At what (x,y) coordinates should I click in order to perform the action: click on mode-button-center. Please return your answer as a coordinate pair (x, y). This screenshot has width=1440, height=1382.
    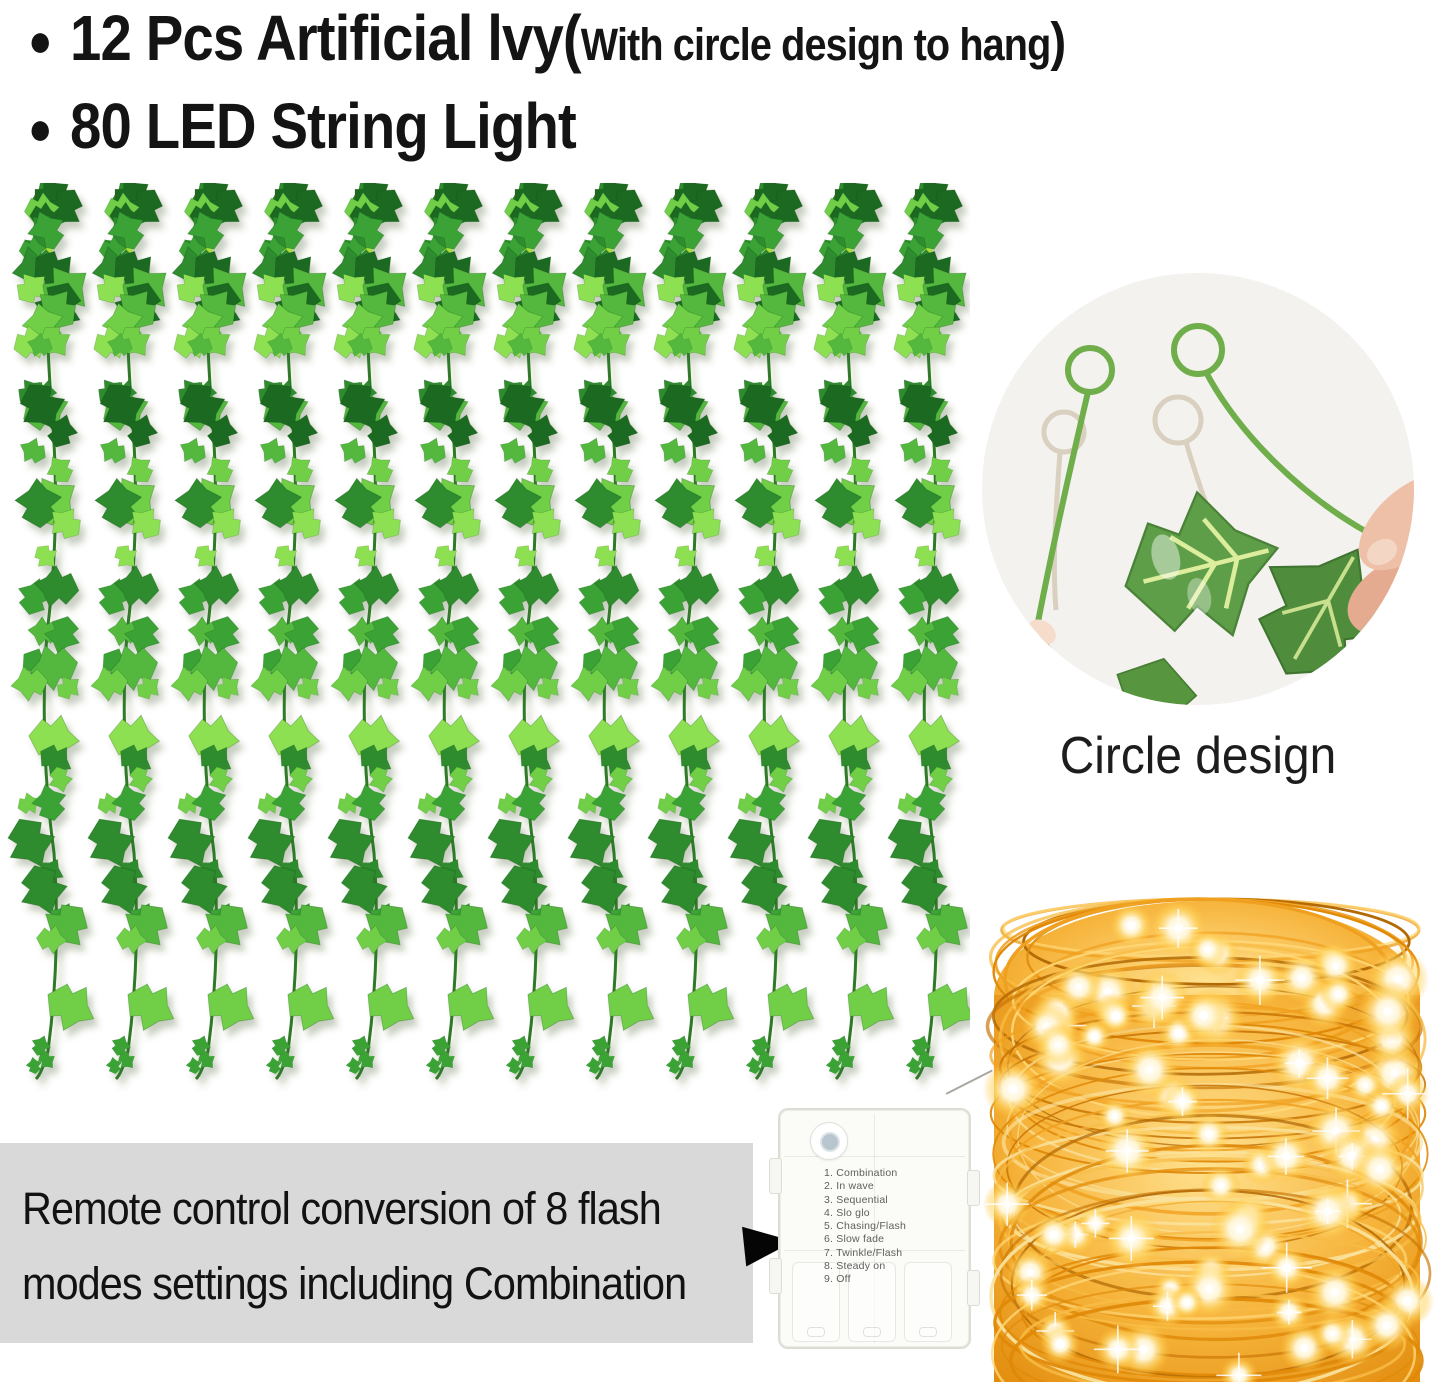
    Looking at the image, I should click on (830, 1142).